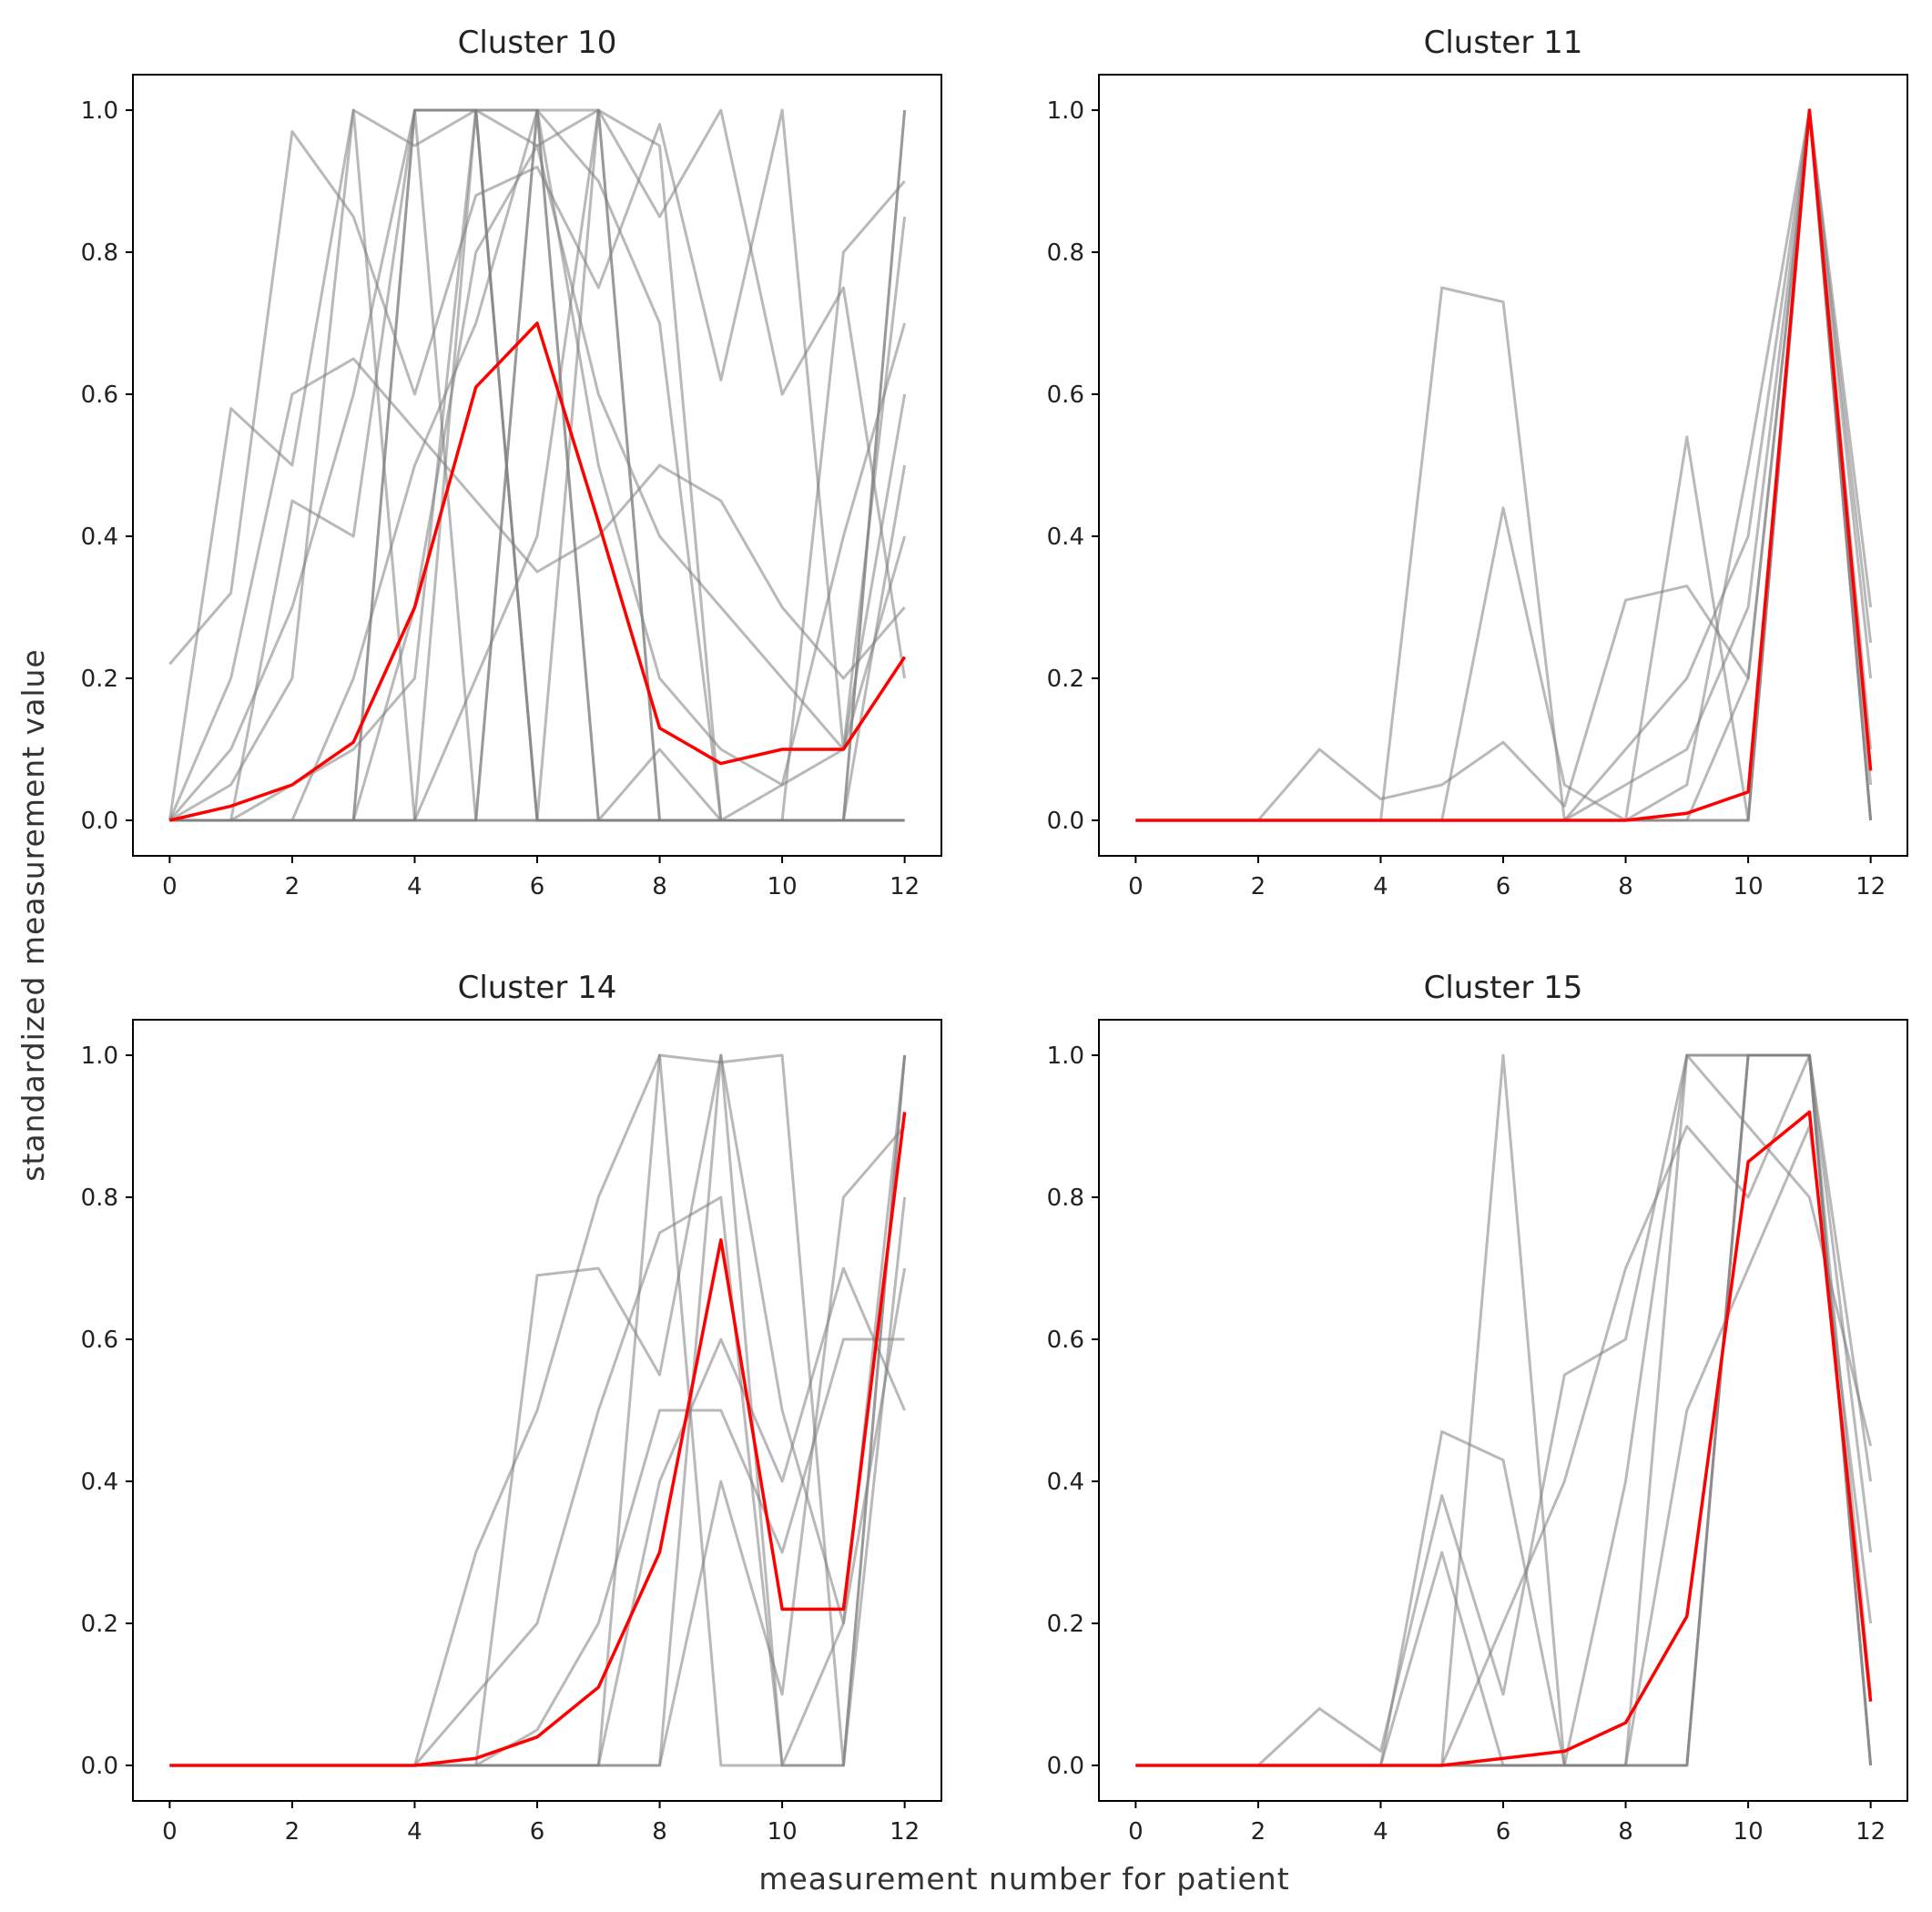 The height and width of the screenshot is (1912, 1932). What do you see at coordinates (1023, 1879) in the screenshot?
I see `x-axis-label: measurement number for patient` at bounding box center [1023, 1879].